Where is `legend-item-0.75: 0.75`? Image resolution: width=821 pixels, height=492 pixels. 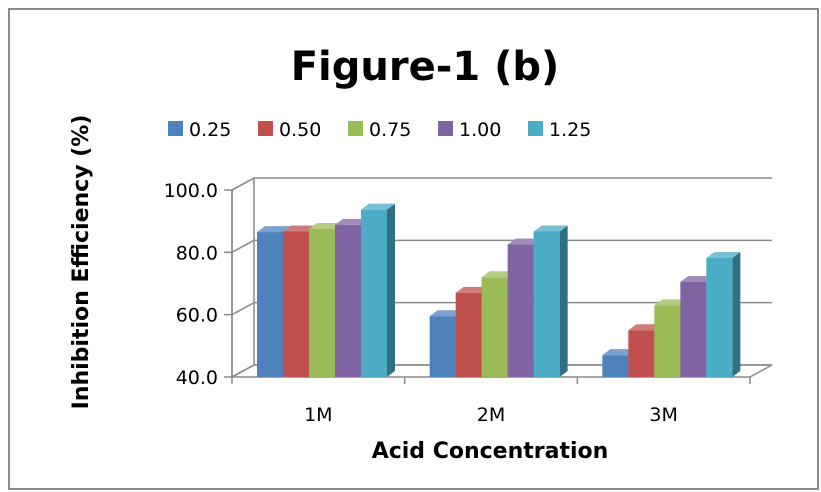 legend-item-0.75: 0.75 is located at coordinates (379, 130).